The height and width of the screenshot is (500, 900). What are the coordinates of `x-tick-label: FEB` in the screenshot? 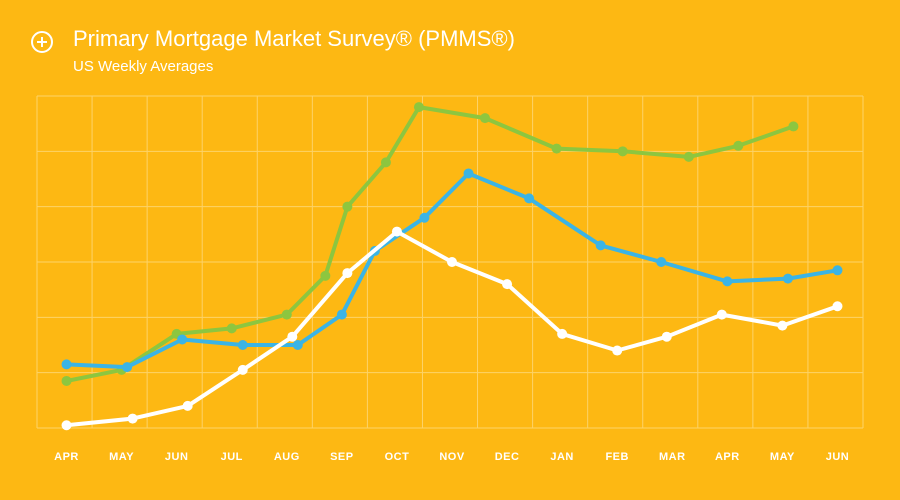 It's located at (617, 457).